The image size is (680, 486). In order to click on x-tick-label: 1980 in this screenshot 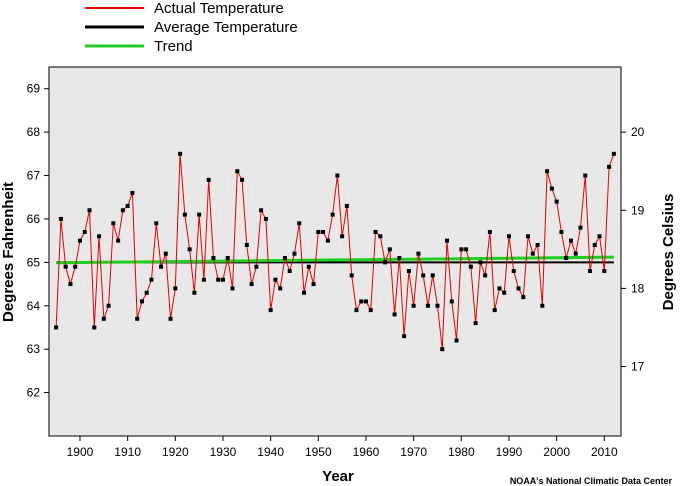, I will do `click(461, 452)`.